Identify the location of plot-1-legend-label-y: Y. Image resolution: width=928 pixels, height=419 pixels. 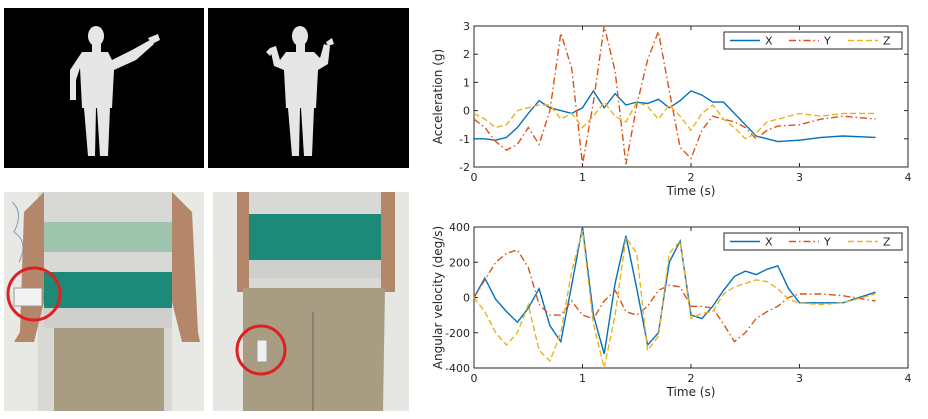
(827, 41).